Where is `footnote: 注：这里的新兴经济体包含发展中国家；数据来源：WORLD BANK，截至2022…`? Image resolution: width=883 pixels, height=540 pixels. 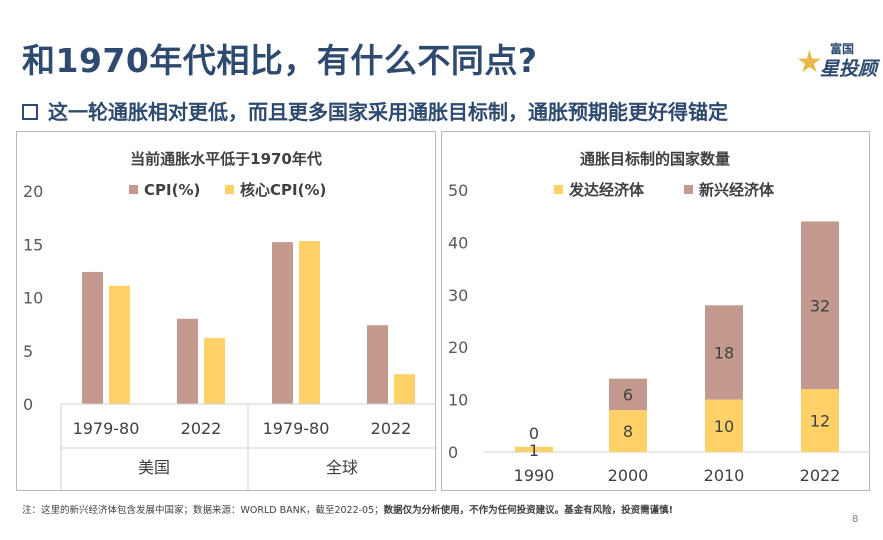
footnote: 注：这里的新兴经济体包含发展中国家；数据来源：WORLD BANK，截至2022… is located at coordinates (347, 509).